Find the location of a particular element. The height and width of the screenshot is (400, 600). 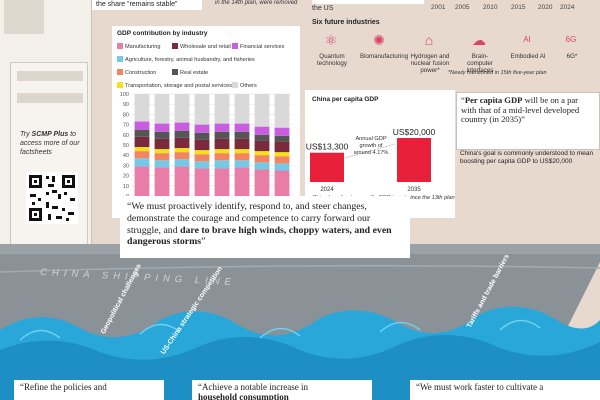

bottom-quote-text: “We must work faster to cultivate a is located at coordinates (480, 387).